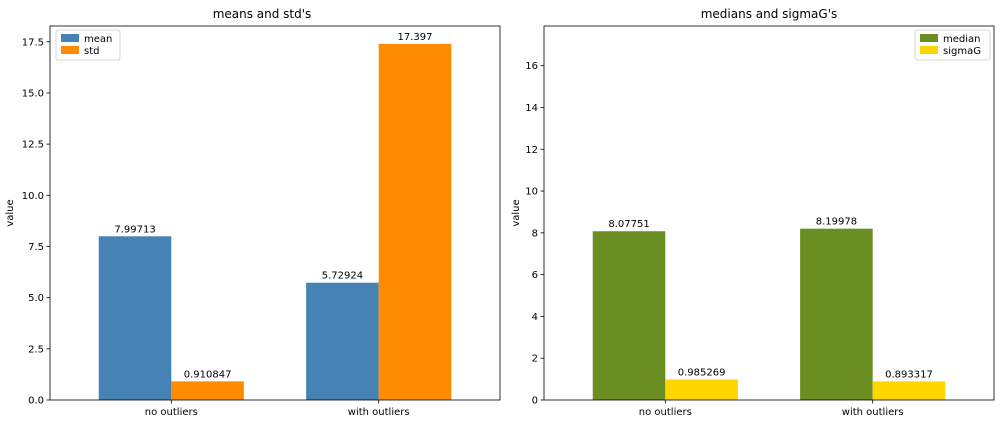 This screenshot has width=1000, height=424. What do you see at coordinates (33, 42) in the screenshot?
I see `y-tick-label: 17.5` at bounding box center [33, 42].